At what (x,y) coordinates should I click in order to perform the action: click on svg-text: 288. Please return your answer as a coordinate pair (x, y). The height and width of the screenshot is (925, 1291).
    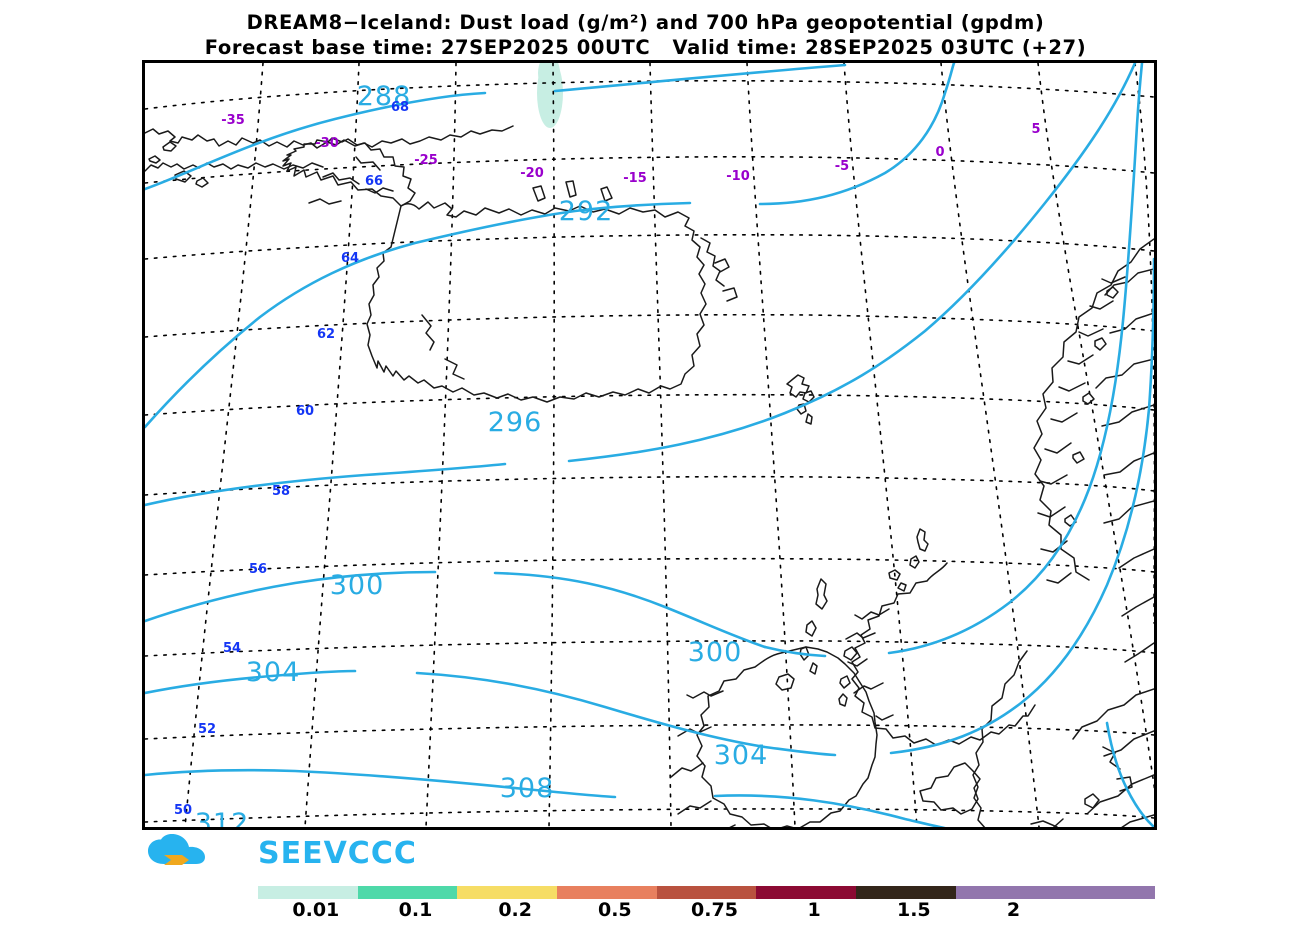
    Looking at the image, I should click on (384, 96).